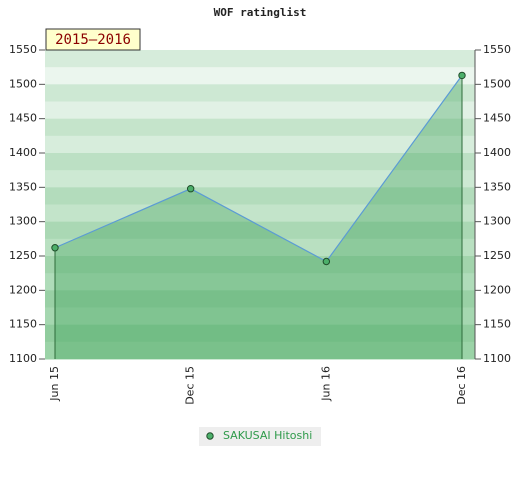  What do you see at coordinates (461, 385) in the screenshot?
I see `x-tick-label: Dec 16` at bounding box center [461, 385].